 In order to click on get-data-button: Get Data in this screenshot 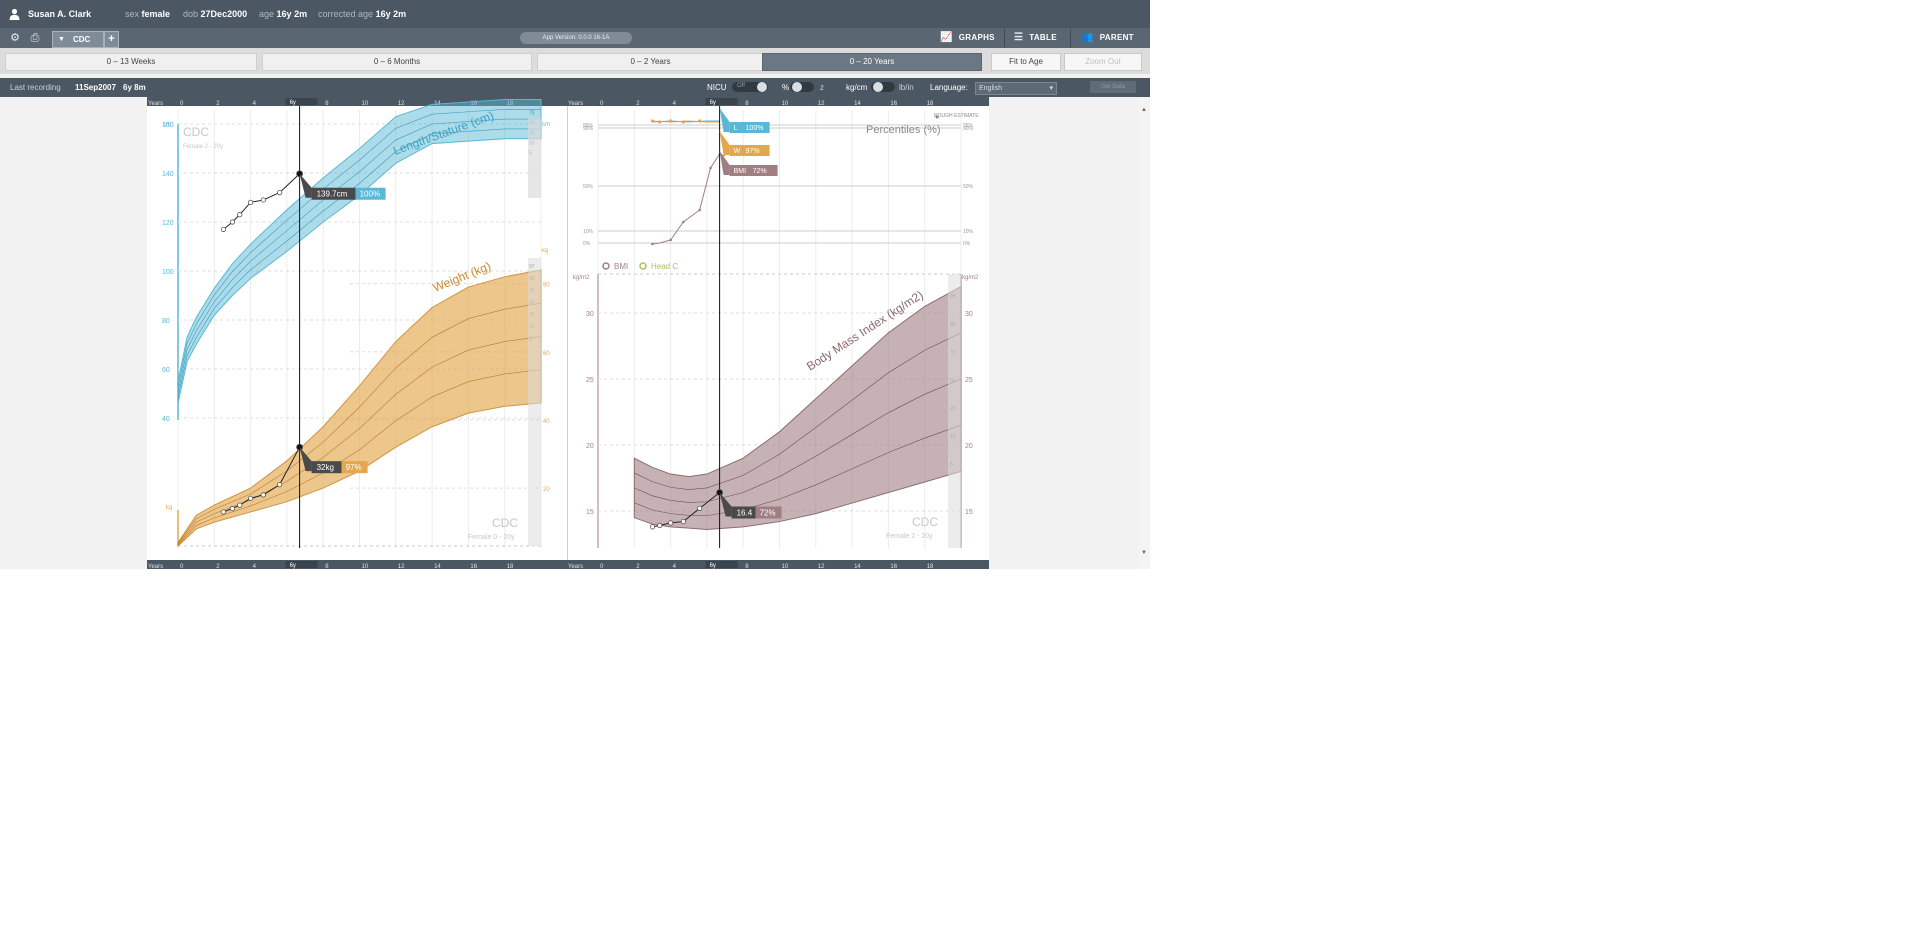, I will do `click(1113, 87)`.